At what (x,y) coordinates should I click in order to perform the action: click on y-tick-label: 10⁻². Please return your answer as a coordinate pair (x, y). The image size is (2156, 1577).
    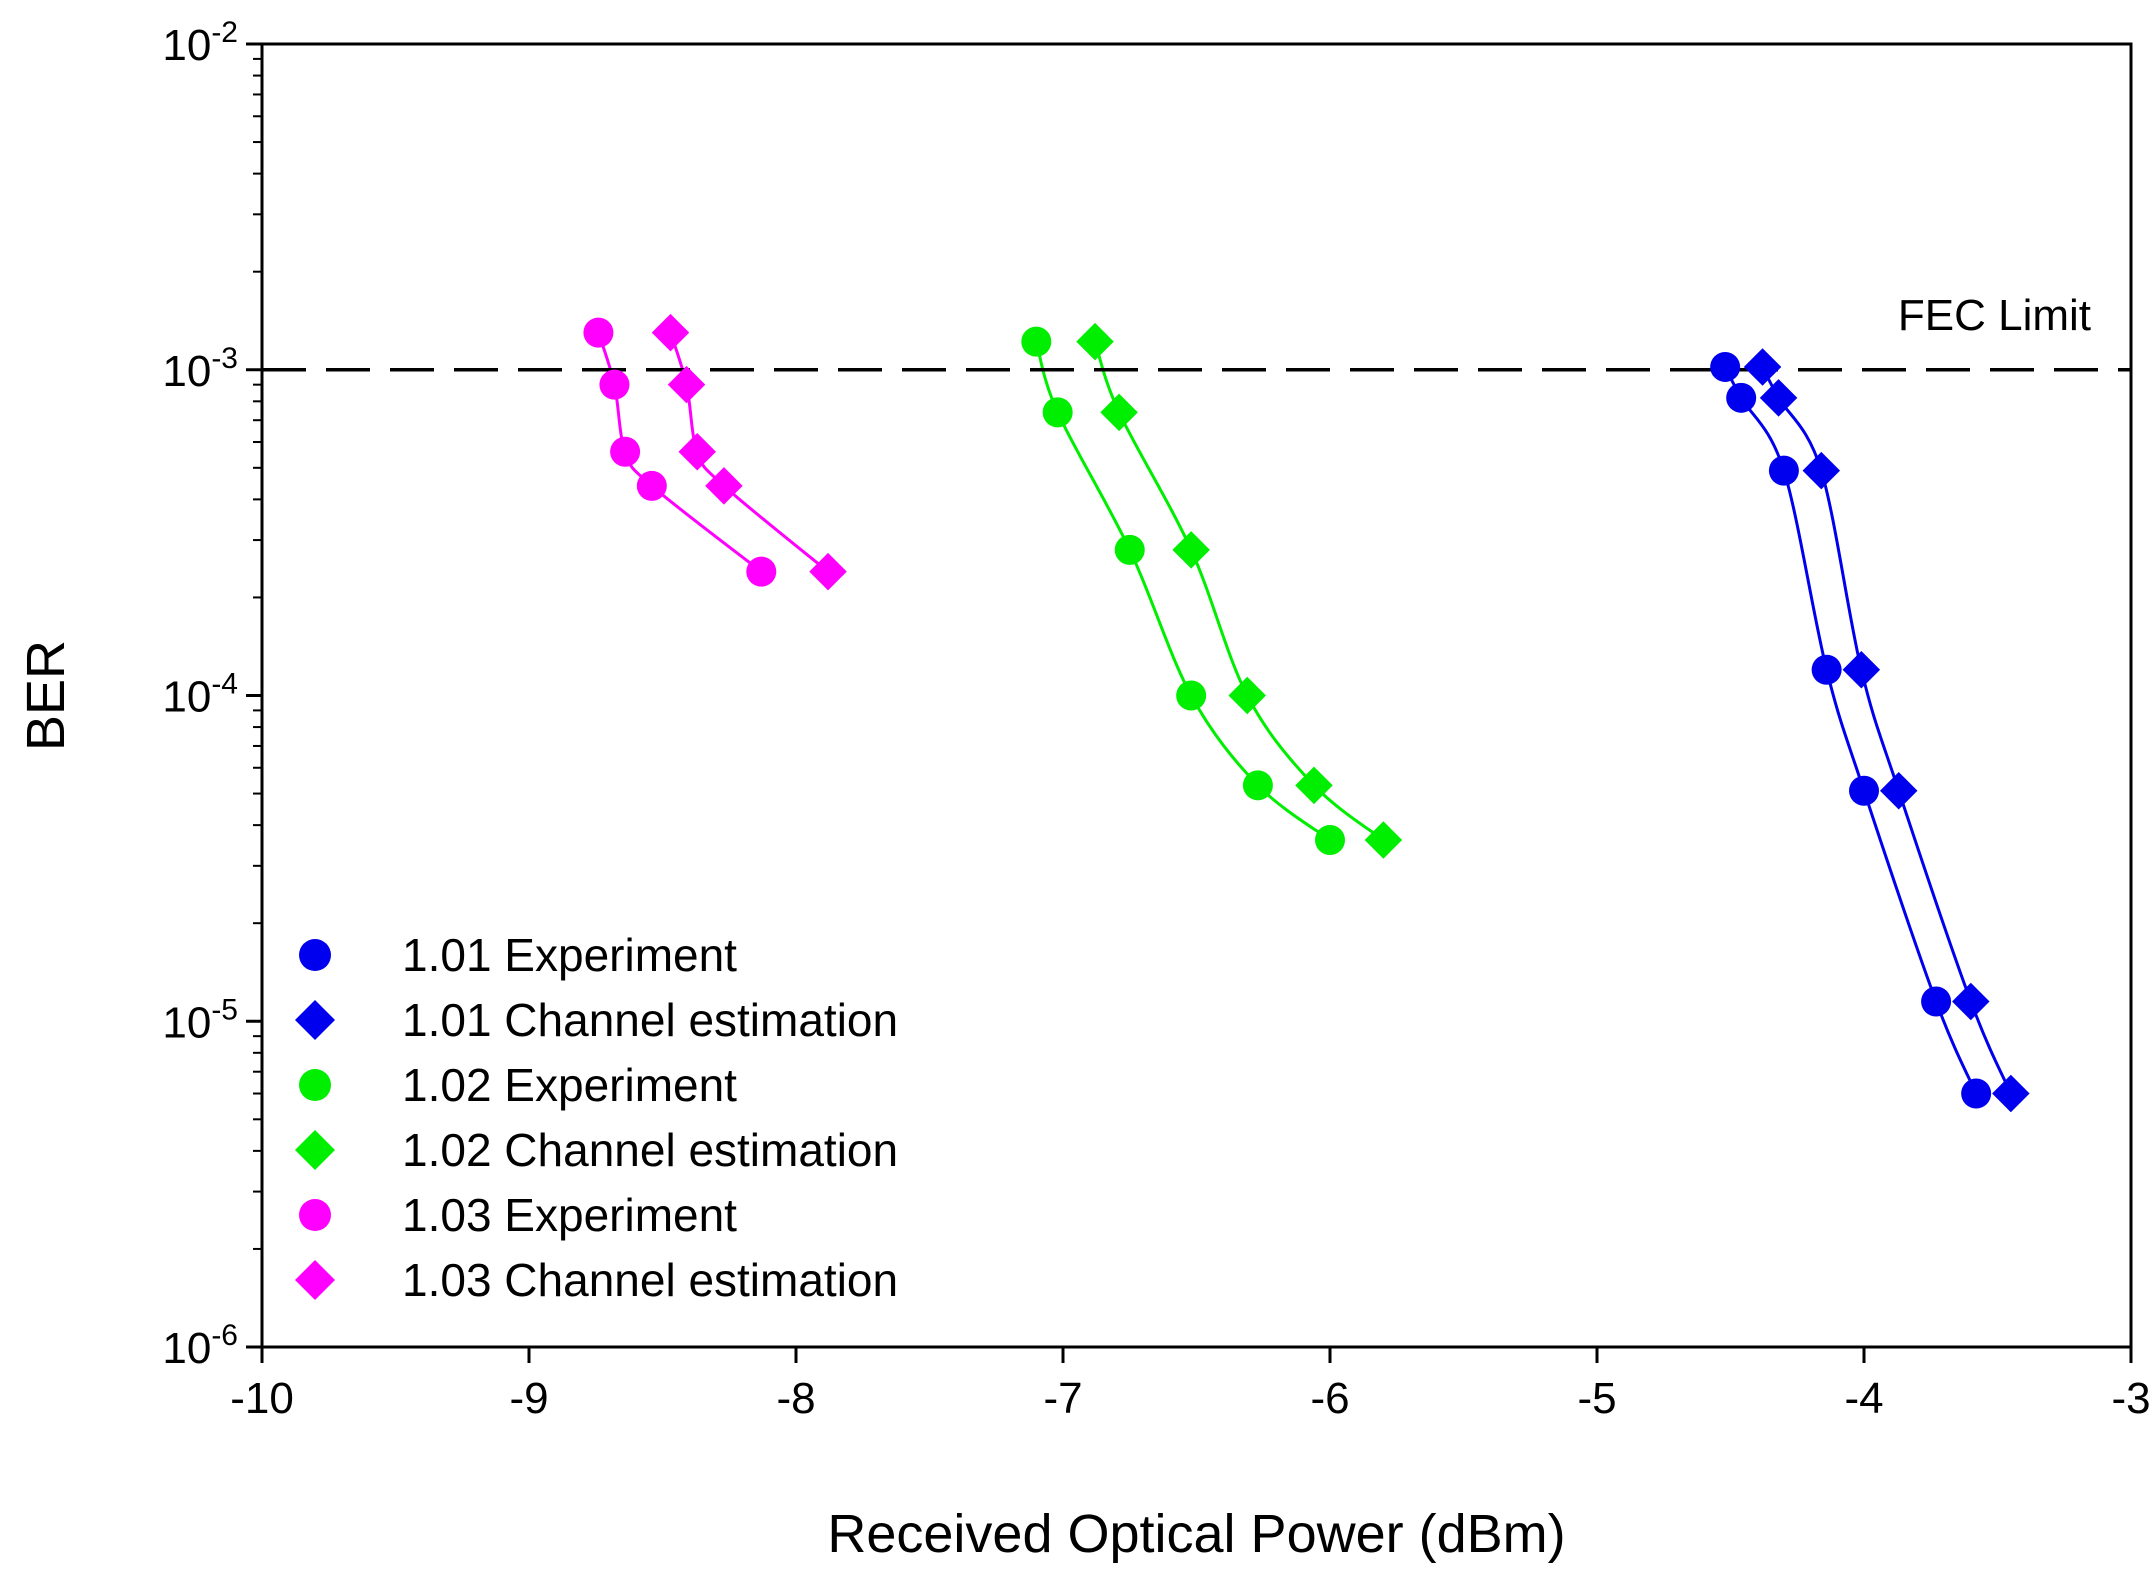
    Looking at the image, I should click on (200, 43).